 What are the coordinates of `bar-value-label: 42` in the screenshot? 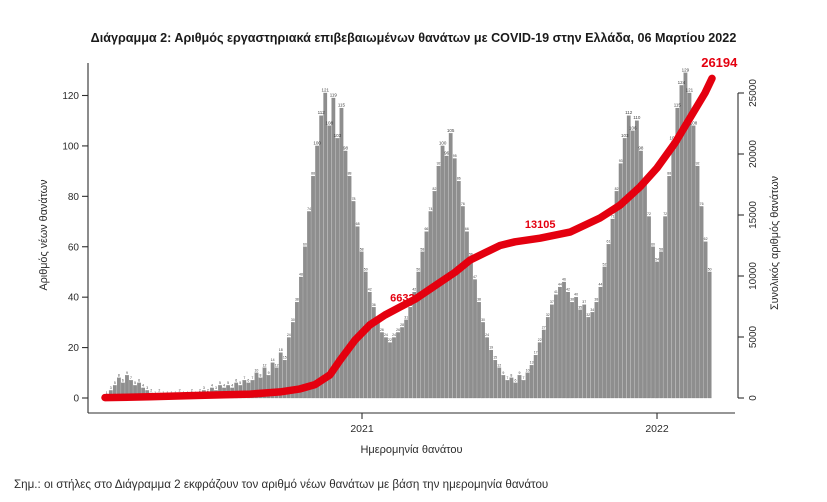 It's located at (568, 290).